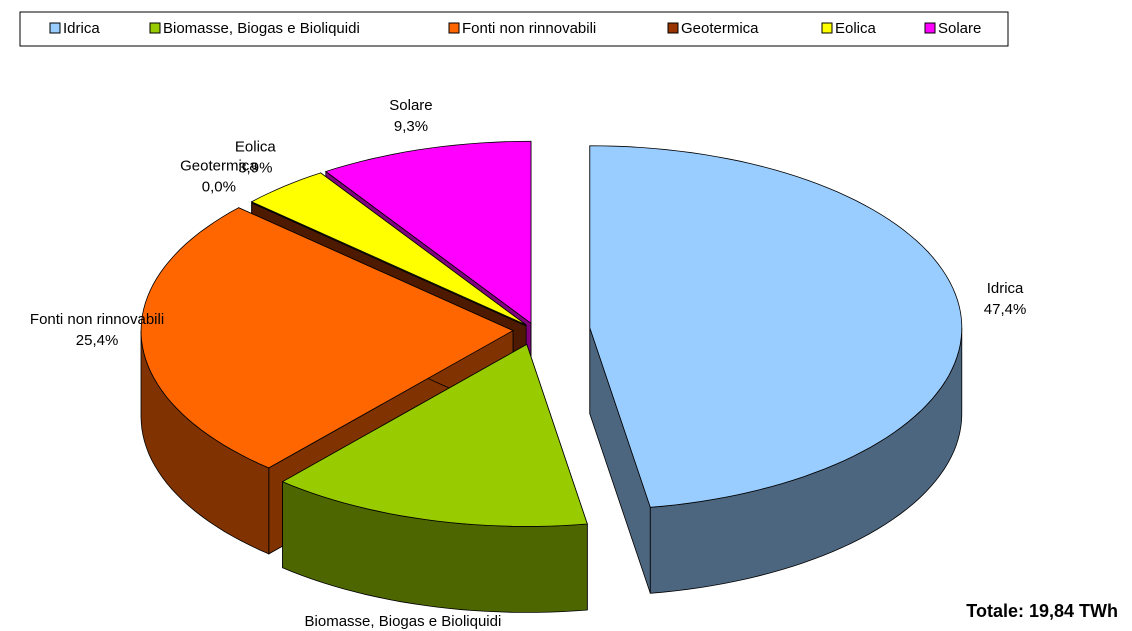 This screenshot has width=1132, height=631. What do you see at coordinates (256, 147) in the screenshot?
I see `slice-label: Eolica` at bounding box center [256, 147].